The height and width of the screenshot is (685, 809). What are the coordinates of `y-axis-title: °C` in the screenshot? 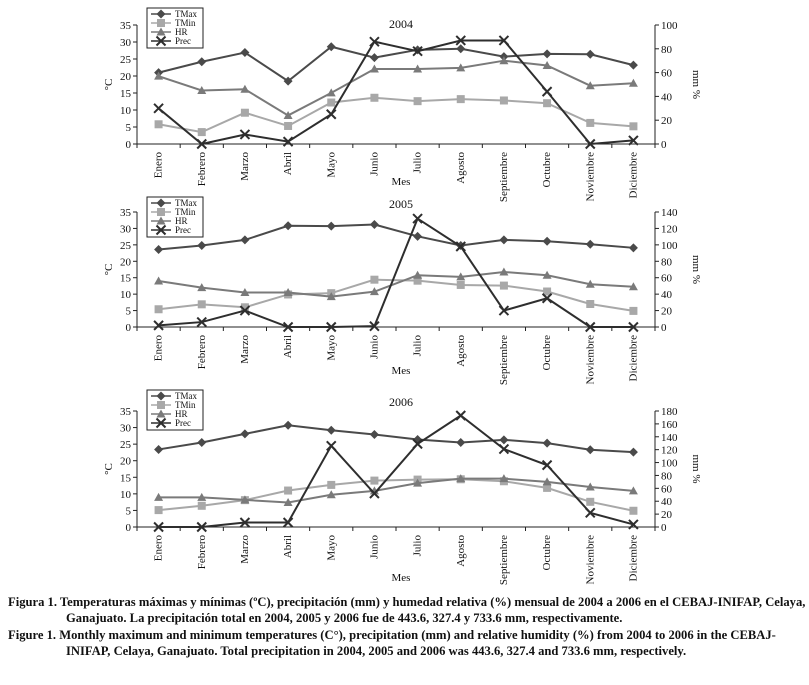 It's located at (109, 469).